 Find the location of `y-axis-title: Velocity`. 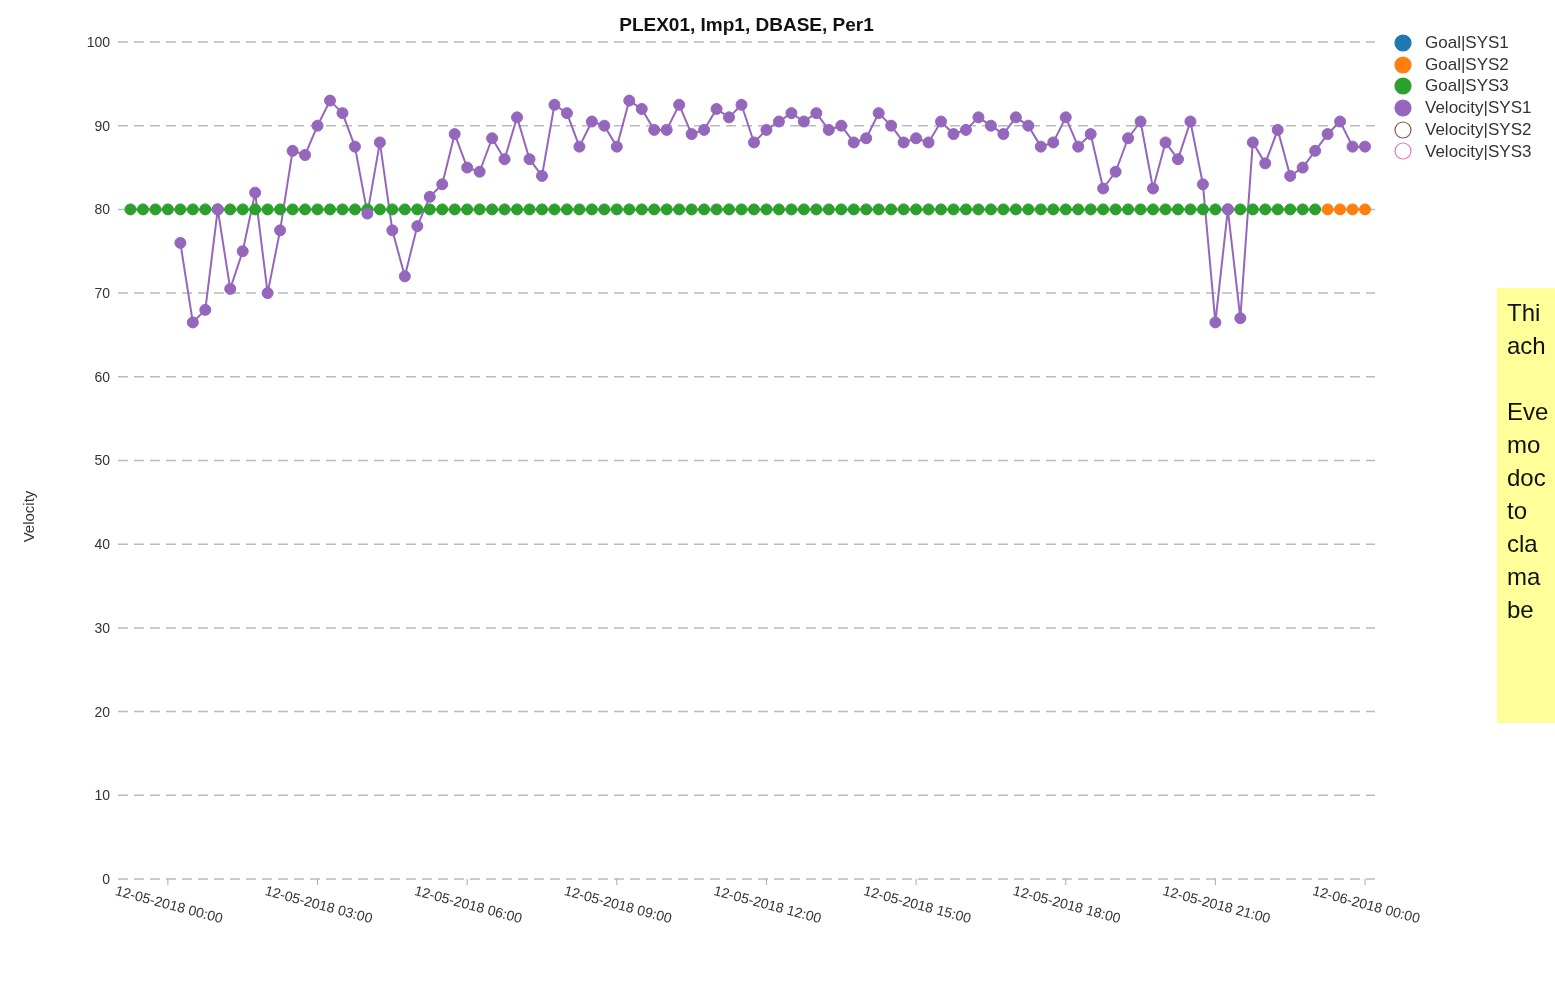

y-axis-title: Velocity is located at coordinates (28, 517).